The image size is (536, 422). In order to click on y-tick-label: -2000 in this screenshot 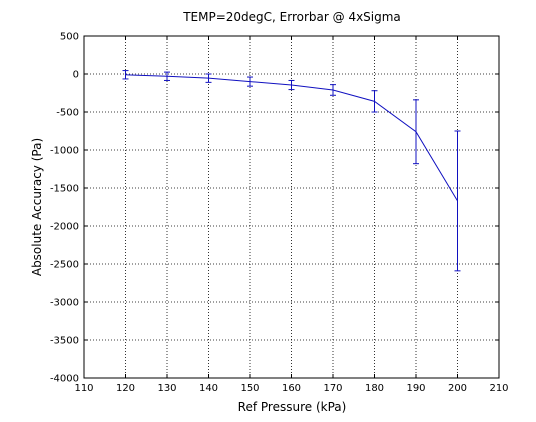, I will do `click(64, 227)`.